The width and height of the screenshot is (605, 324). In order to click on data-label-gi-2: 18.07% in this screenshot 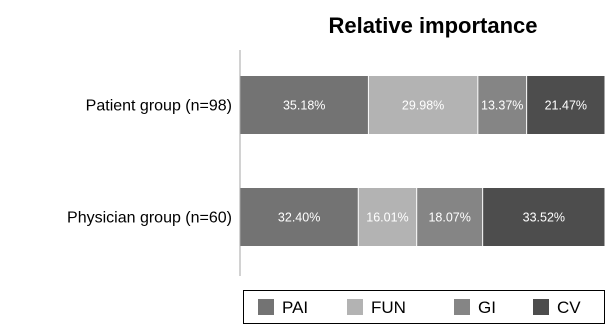, I will do `click(449, 218)`.